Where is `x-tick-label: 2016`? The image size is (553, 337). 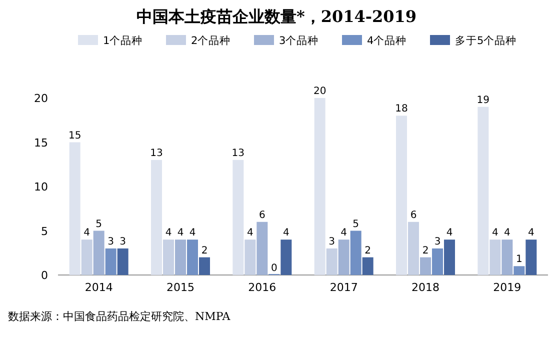
x-tick-label: 2016 is located at coordinates (262, 287).